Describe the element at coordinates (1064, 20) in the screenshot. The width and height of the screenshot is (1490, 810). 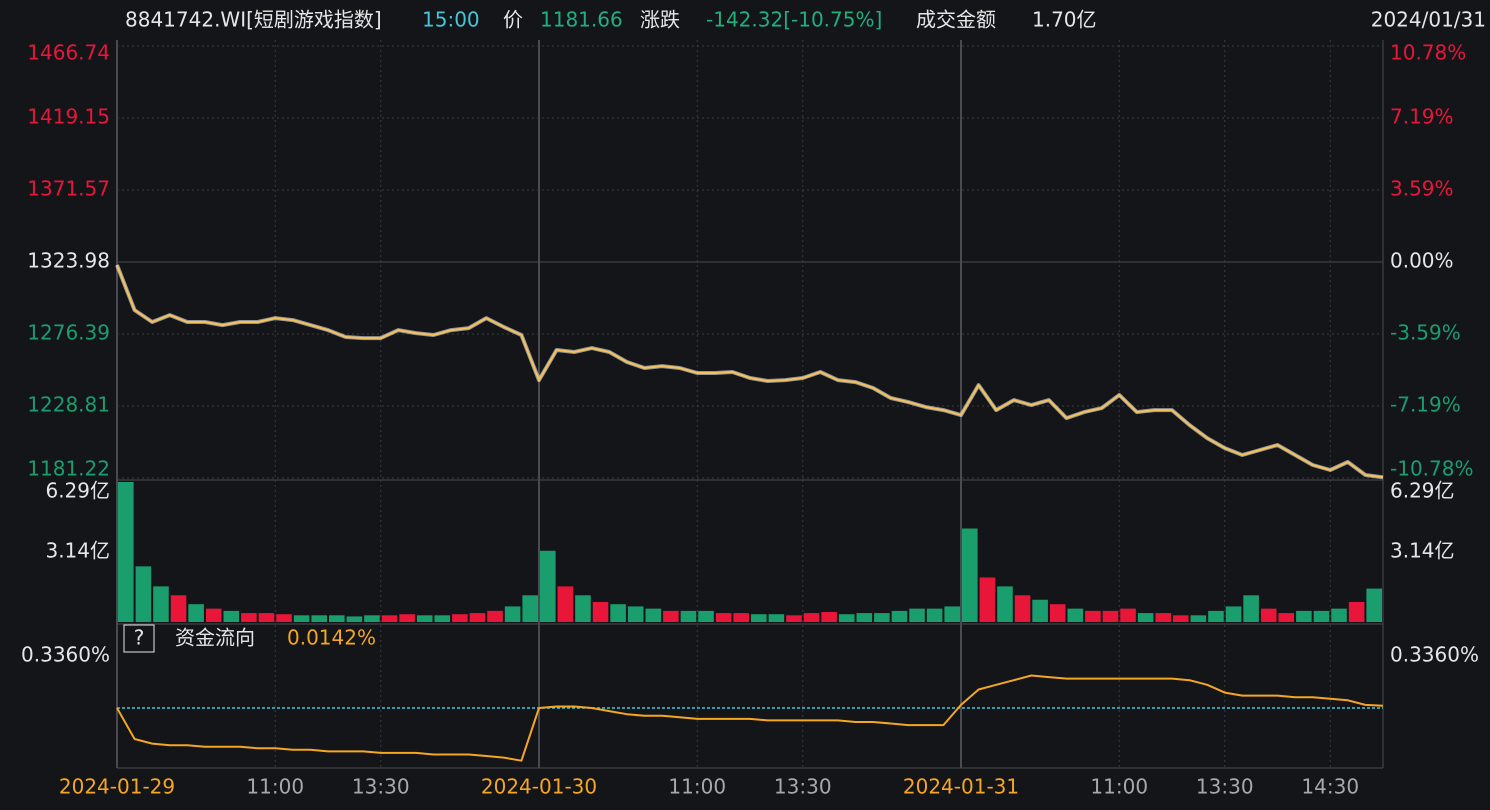
I see `amount: 1.70亿` at that location.